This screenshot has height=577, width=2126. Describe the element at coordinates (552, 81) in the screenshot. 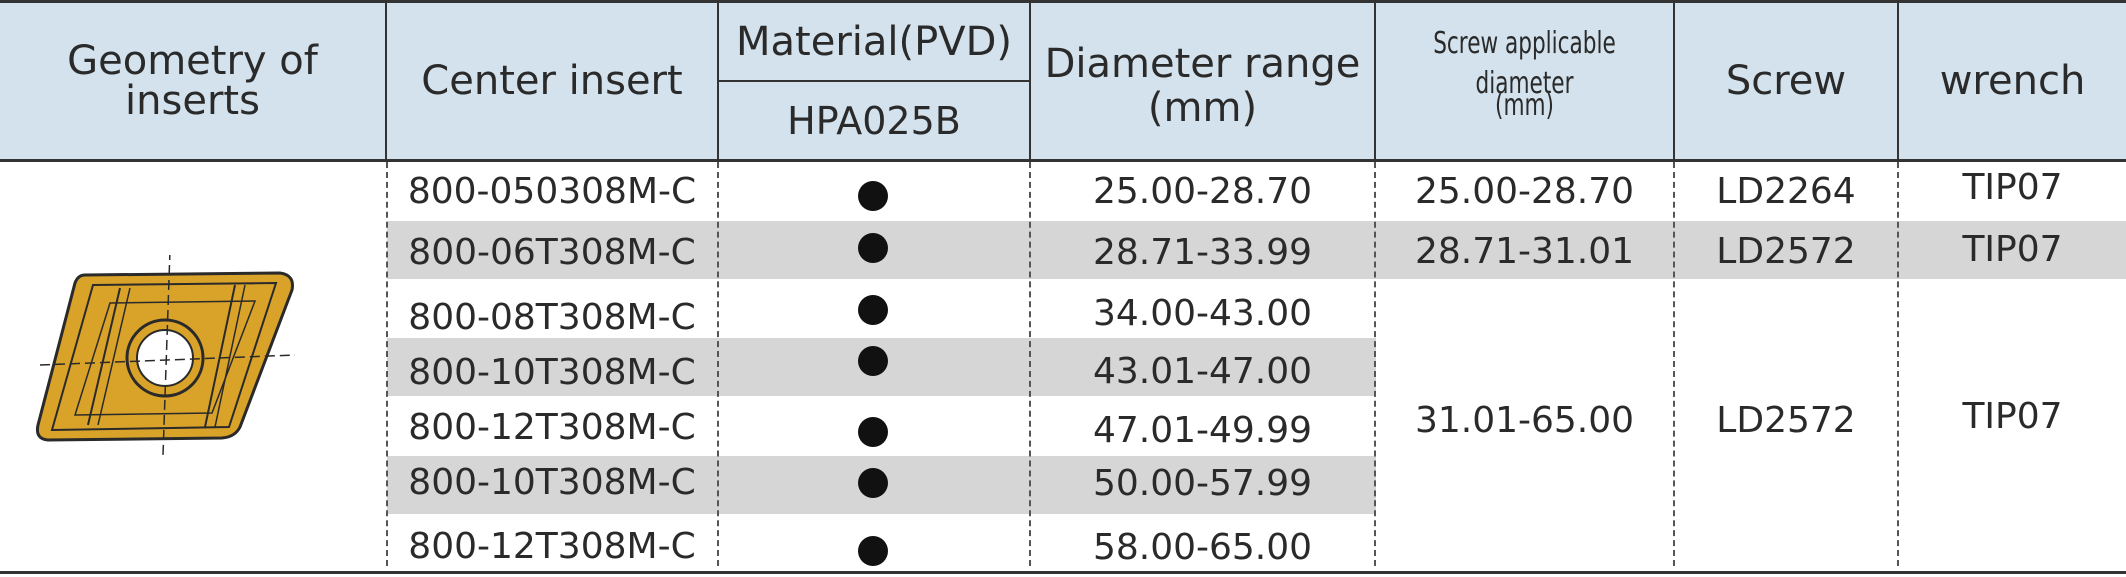

I see `header-center-insert: Center insert` at that location.